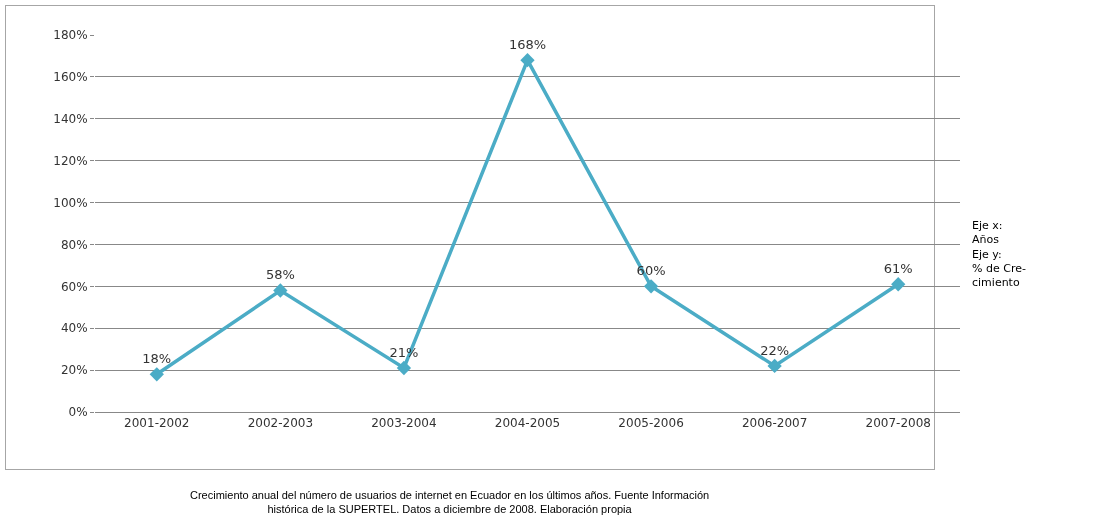 The image size is (1093, 524). Describe the element at coordinates (78, 412) in the screenshot. I see `y-tick-label: 0%` at that location.